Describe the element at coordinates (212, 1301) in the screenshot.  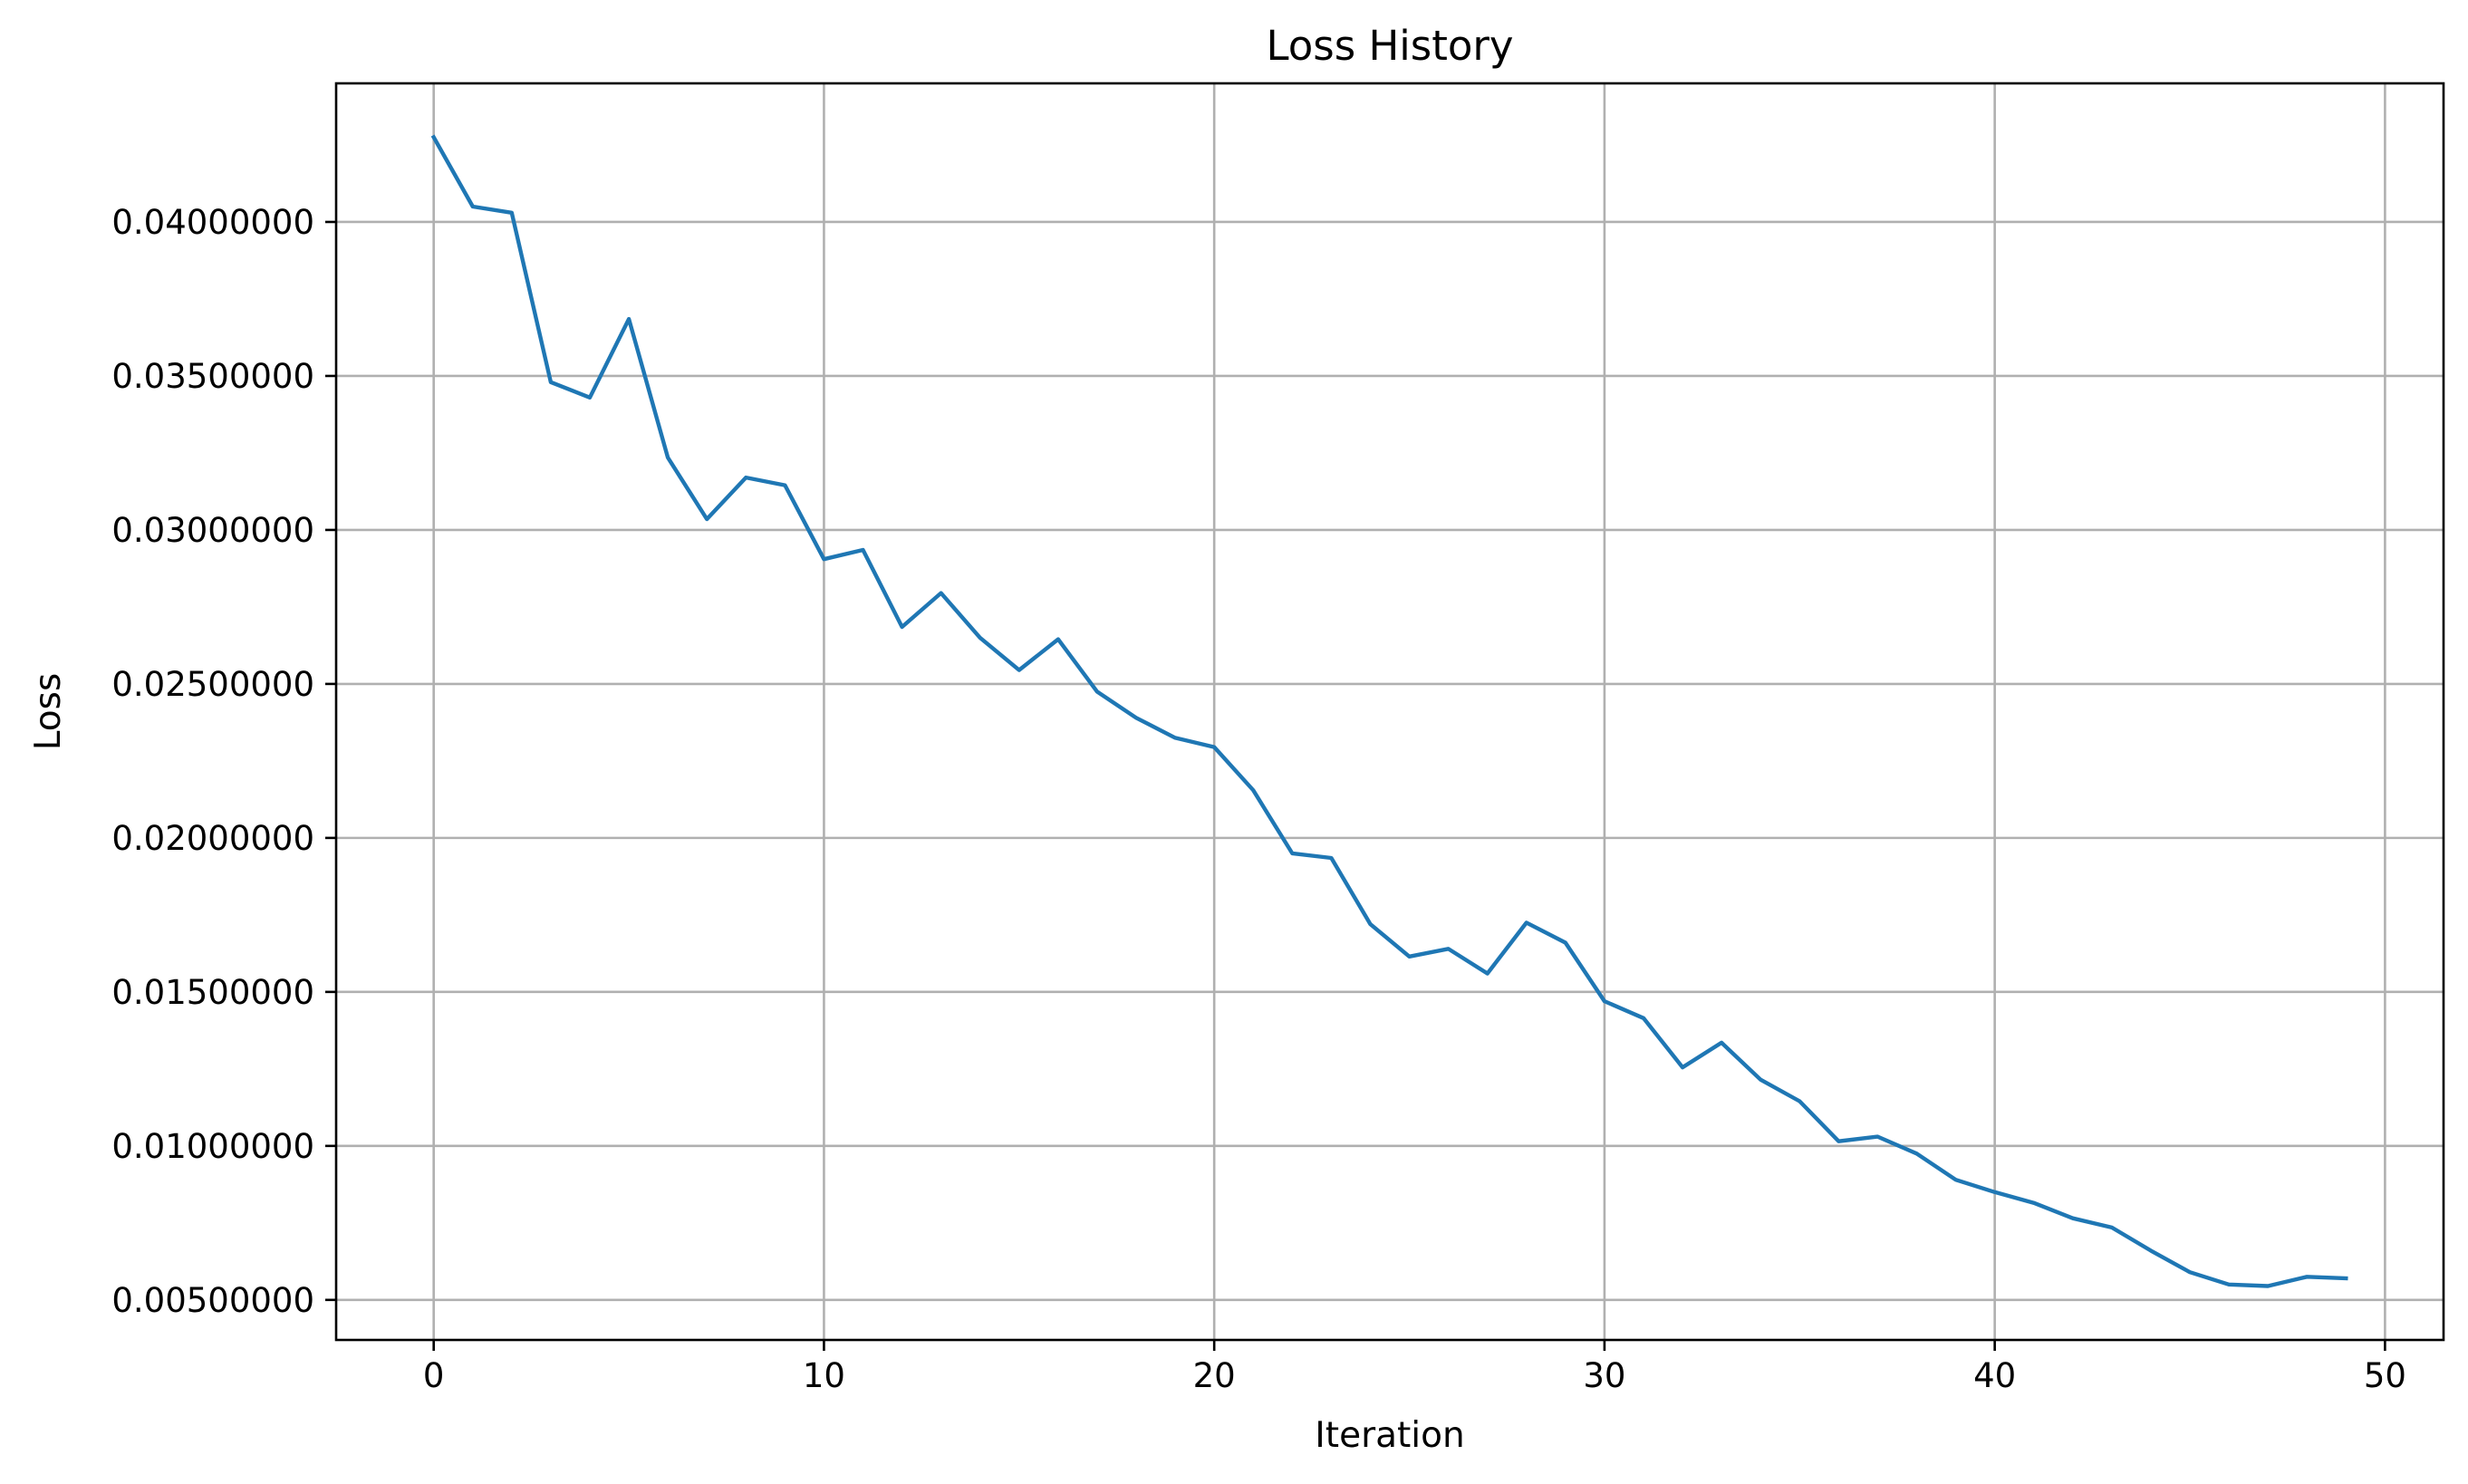
I see `y-tick-label: 0.00500000` at that location.